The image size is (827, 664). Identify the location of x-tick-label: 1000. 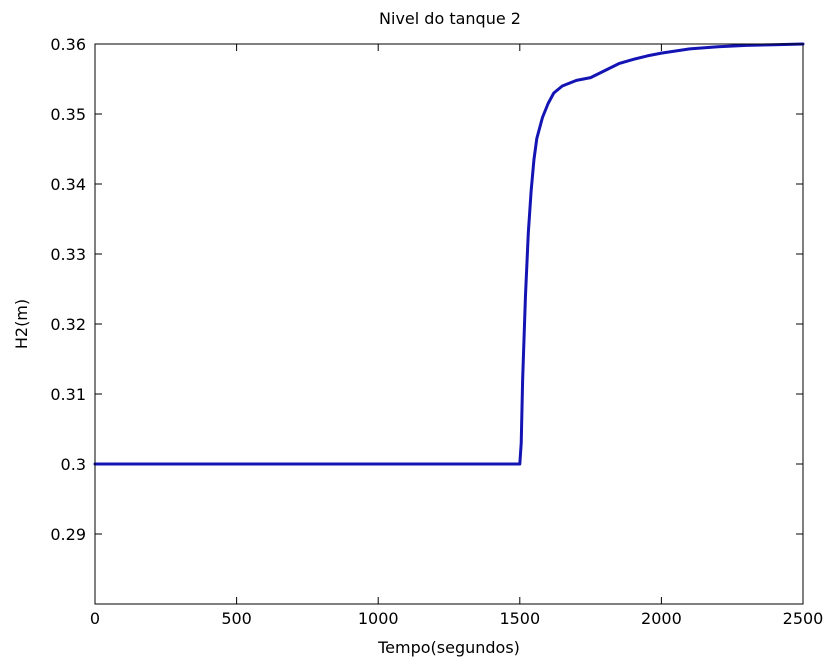
(378, 618).